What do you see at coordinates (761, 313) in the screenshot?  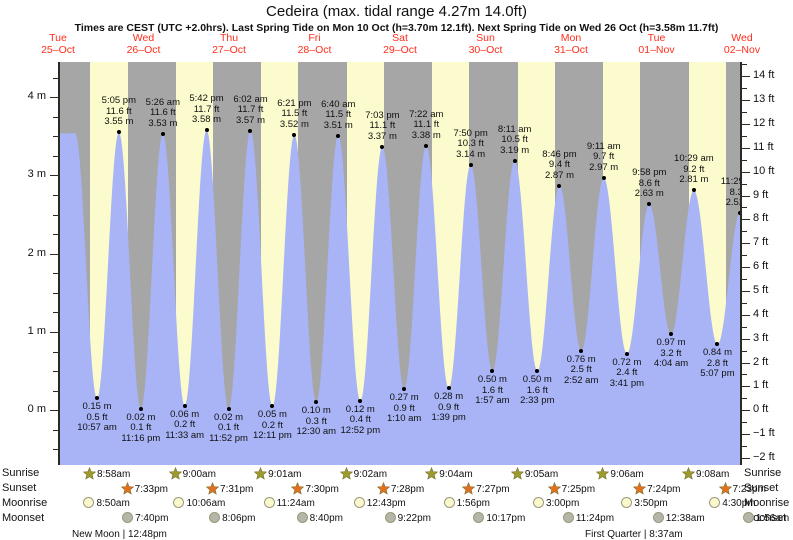 I see `axis-label-right-4: 4 ft` at bounding box center [761, 313].